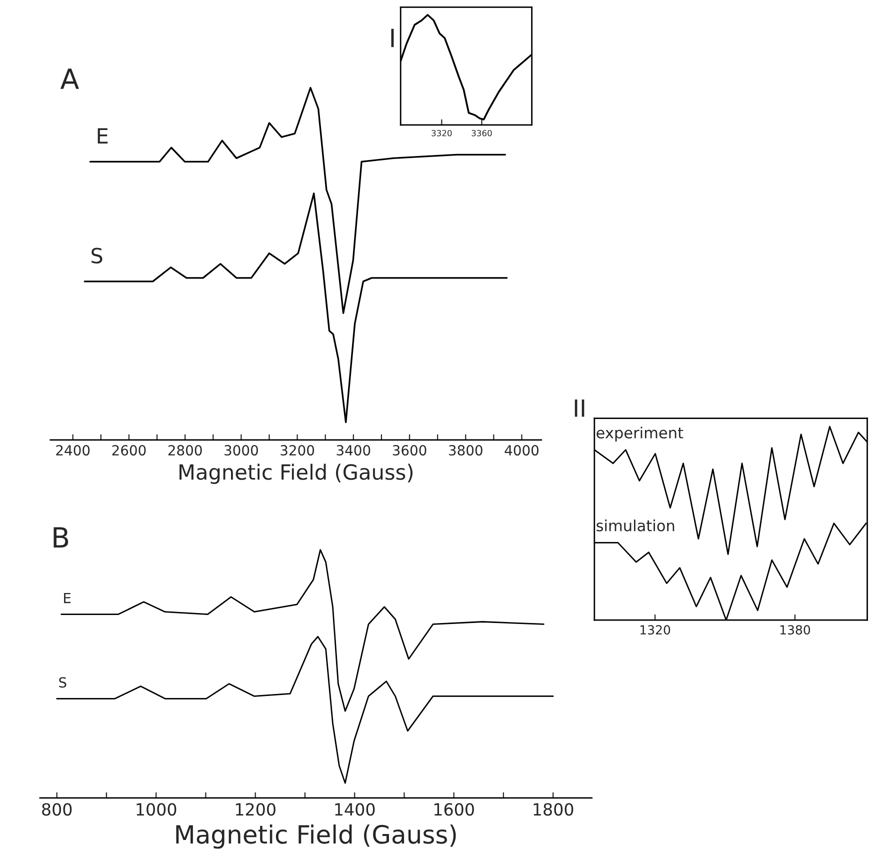  What do you see at coordinates (355, 809) in the screenshot?
I see `x-tick-label: 1400` at bounding box center [355, 809].